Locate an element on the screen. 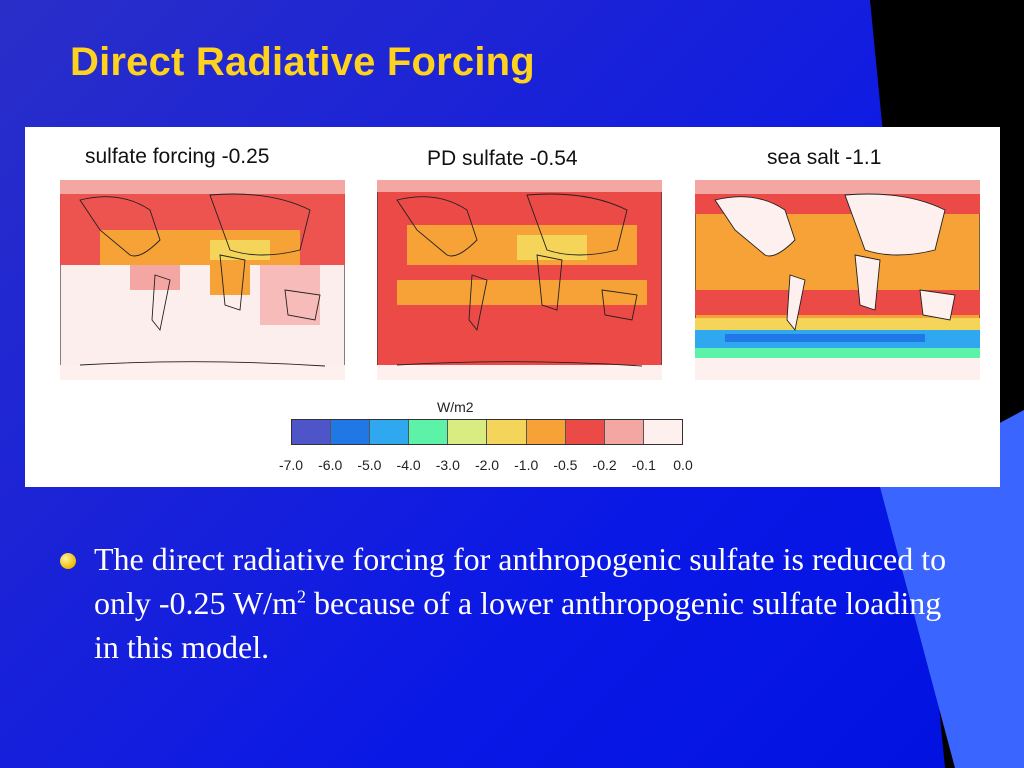 This screenshot has height=768, width=1024. map-pd-sulfate is located at coordinates (519, 280).